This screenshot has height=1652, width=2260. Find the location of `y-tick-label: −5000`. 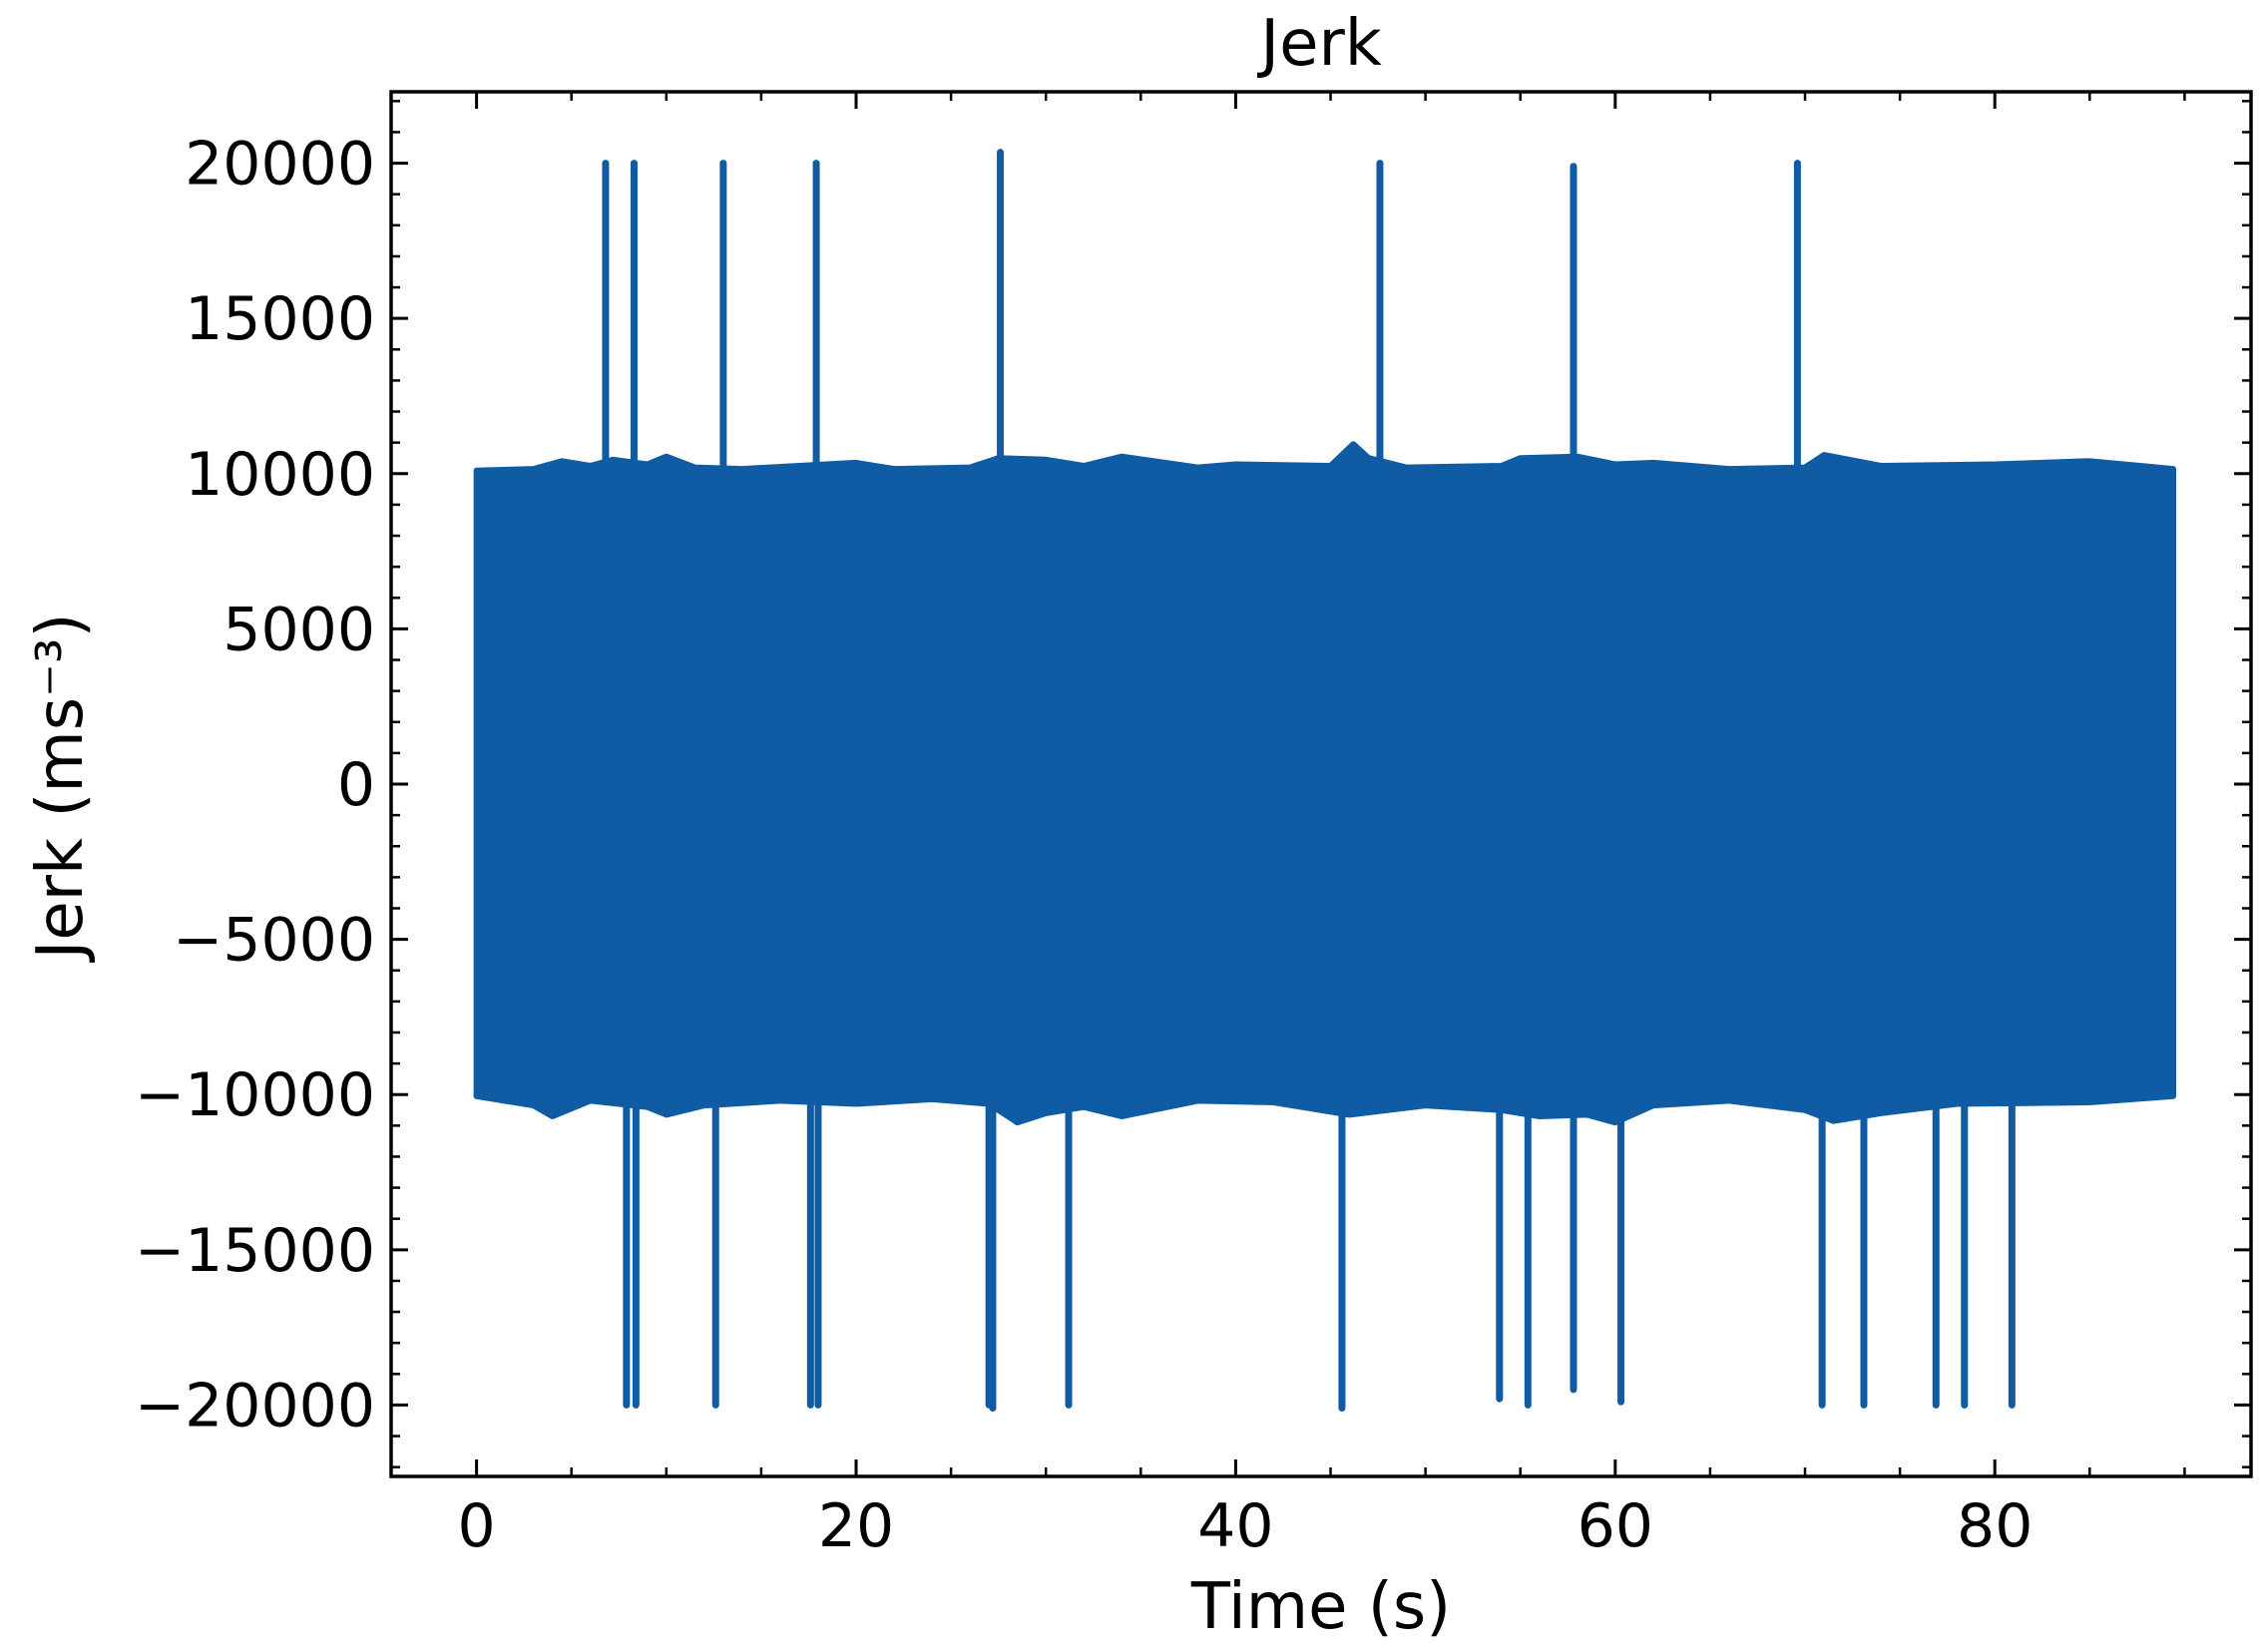

y-tick-label: −5000 is located at coordinates (274, 941).